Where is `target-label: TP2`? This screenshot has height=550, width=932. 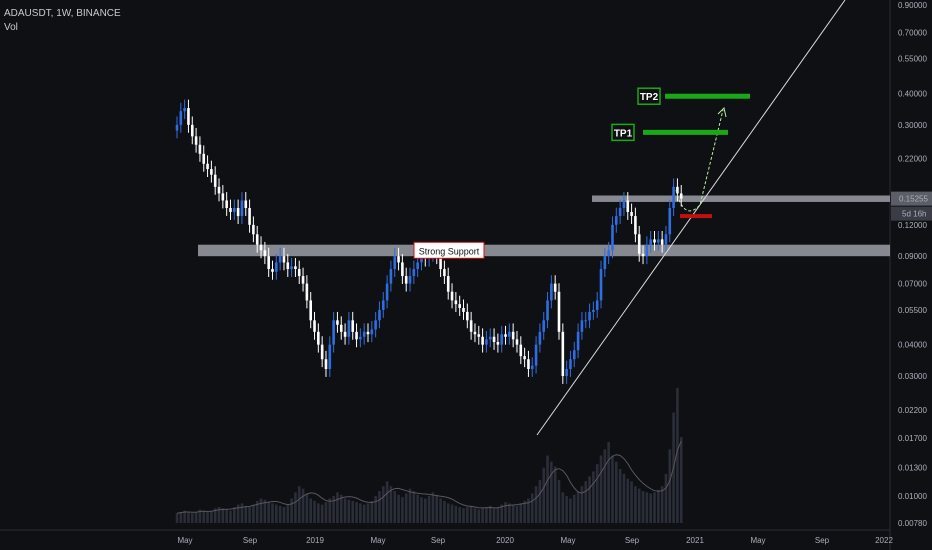
target-label: TP2 is located at coordinates (649, 97).